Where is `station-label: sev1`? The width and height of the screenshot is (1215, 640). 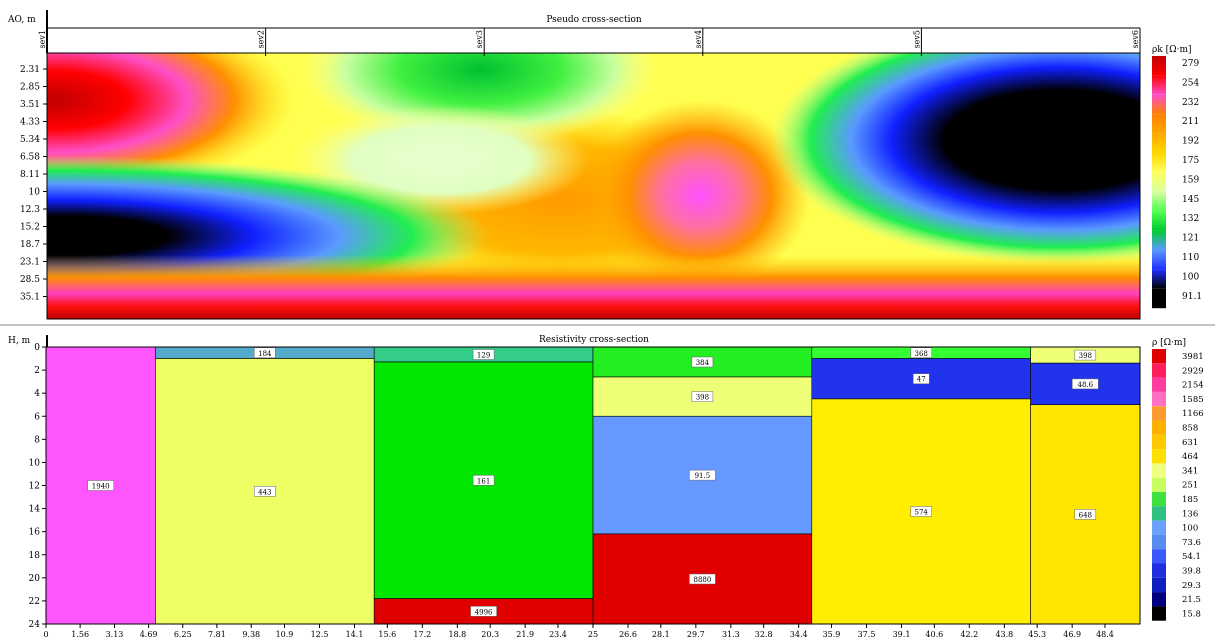 station-label: sev1 is located at coordinates (42, 39).